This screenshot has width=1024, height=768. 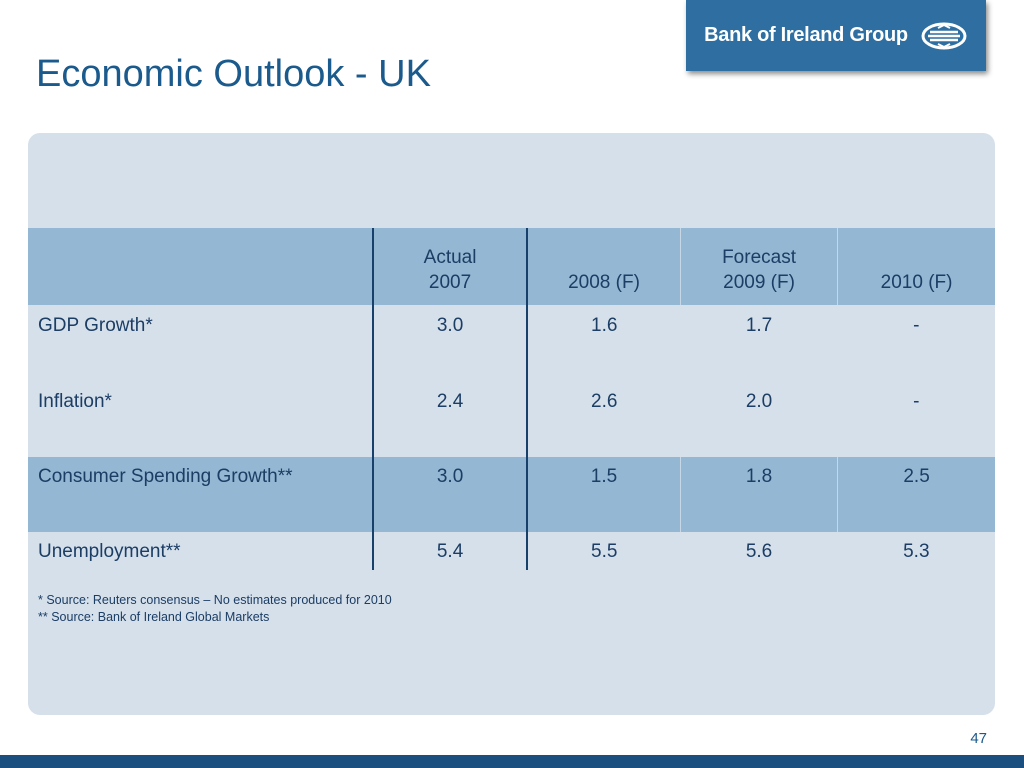 What do you see at coordinates (806, 35) in the screenshot?
I see `logo-text: Bank of Ireland Group` at bounding box center [806, 35].